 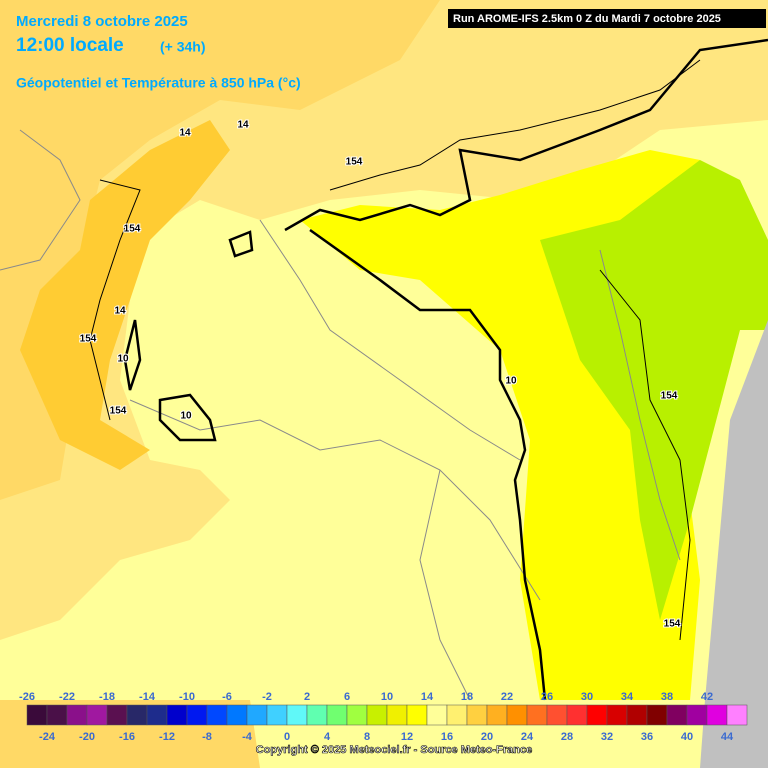 I want to click on no-data-area, so click(x=734, y=544).